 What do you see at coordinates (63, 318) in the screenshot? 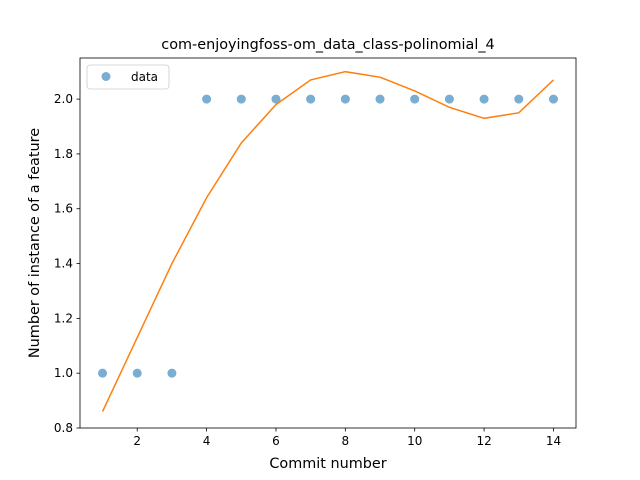
I see `y-tick-label: 1.2` at bounding box center [63, 318].